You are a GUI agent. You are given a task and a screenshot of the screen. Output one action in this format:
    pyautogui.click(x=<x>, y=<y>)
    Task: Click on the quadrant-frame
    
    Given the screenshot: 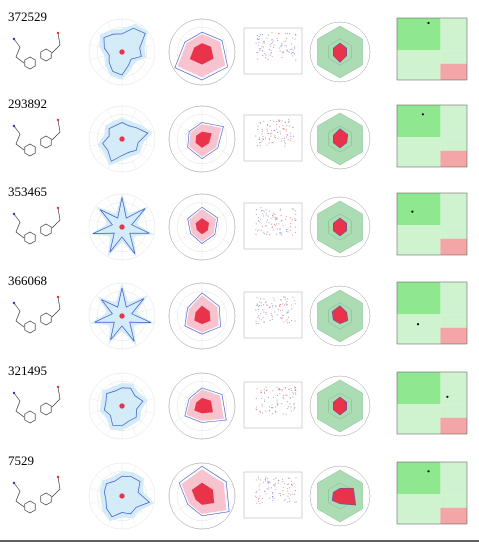 What is the action you would take?
    pyautogui.click(x=432, y=224)
    